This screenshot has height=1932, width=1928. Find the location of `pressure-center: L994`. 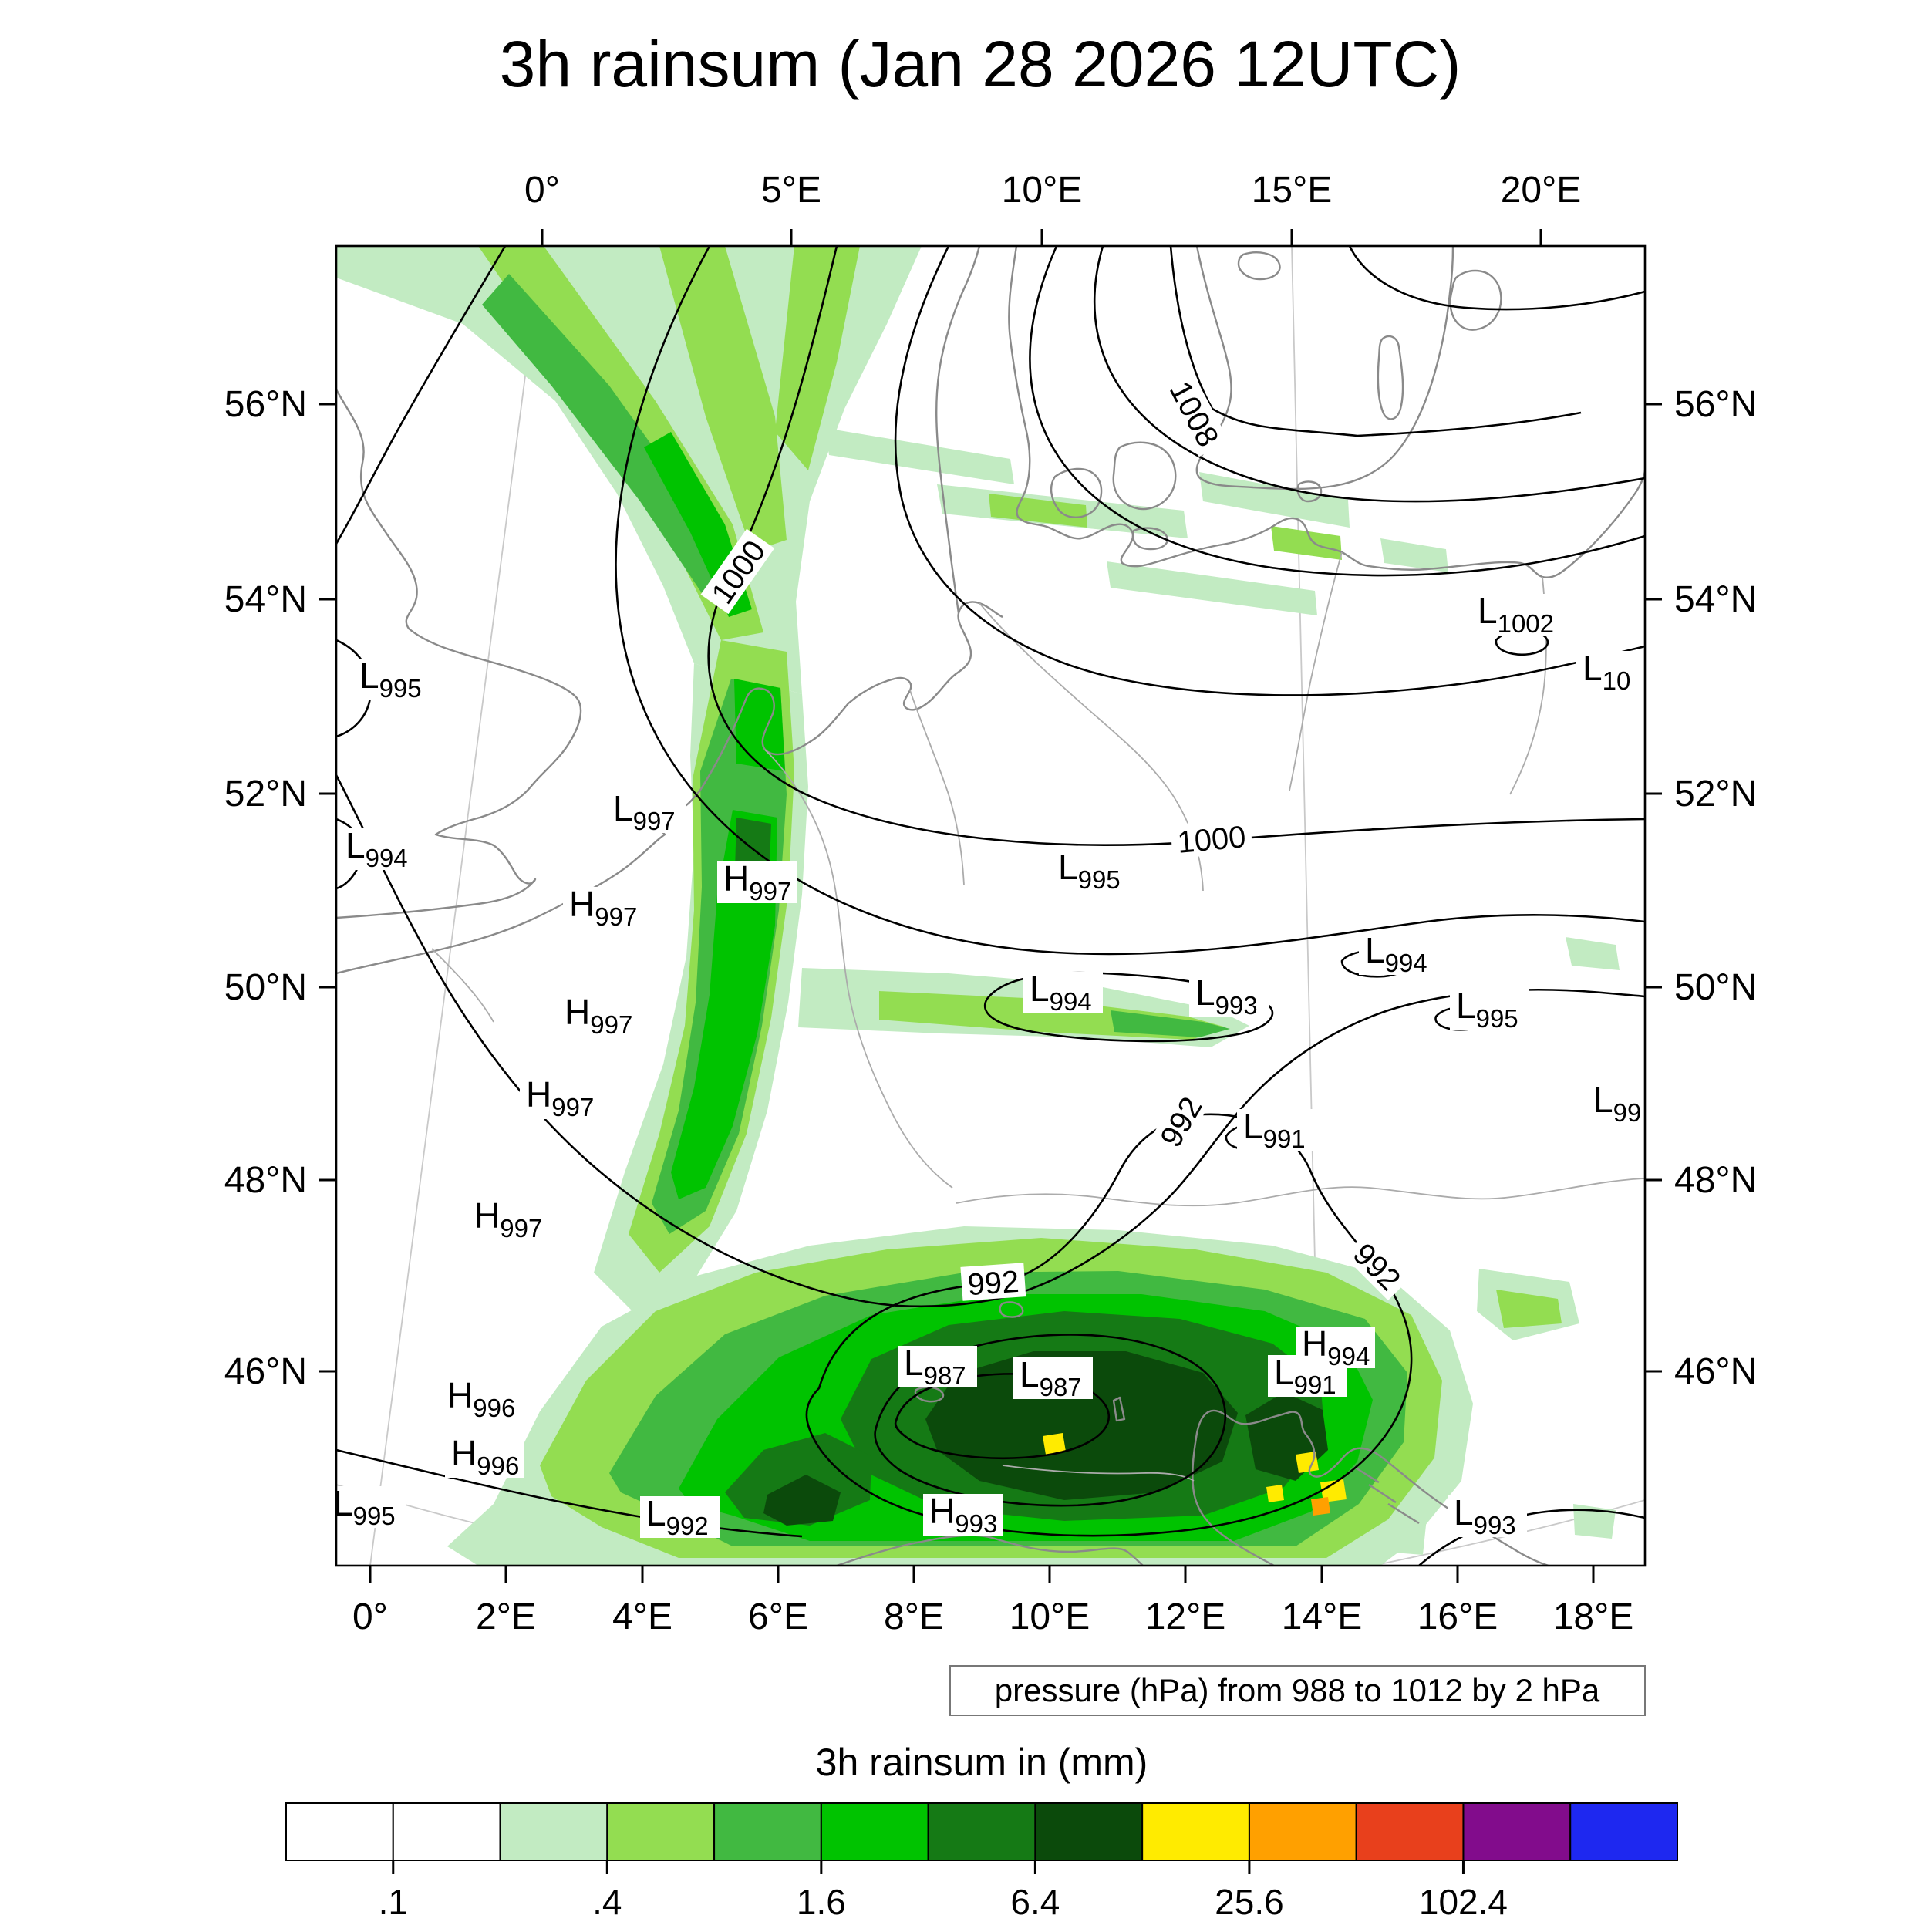

pressure-center: L994 is located at coordinates (1398, 953).